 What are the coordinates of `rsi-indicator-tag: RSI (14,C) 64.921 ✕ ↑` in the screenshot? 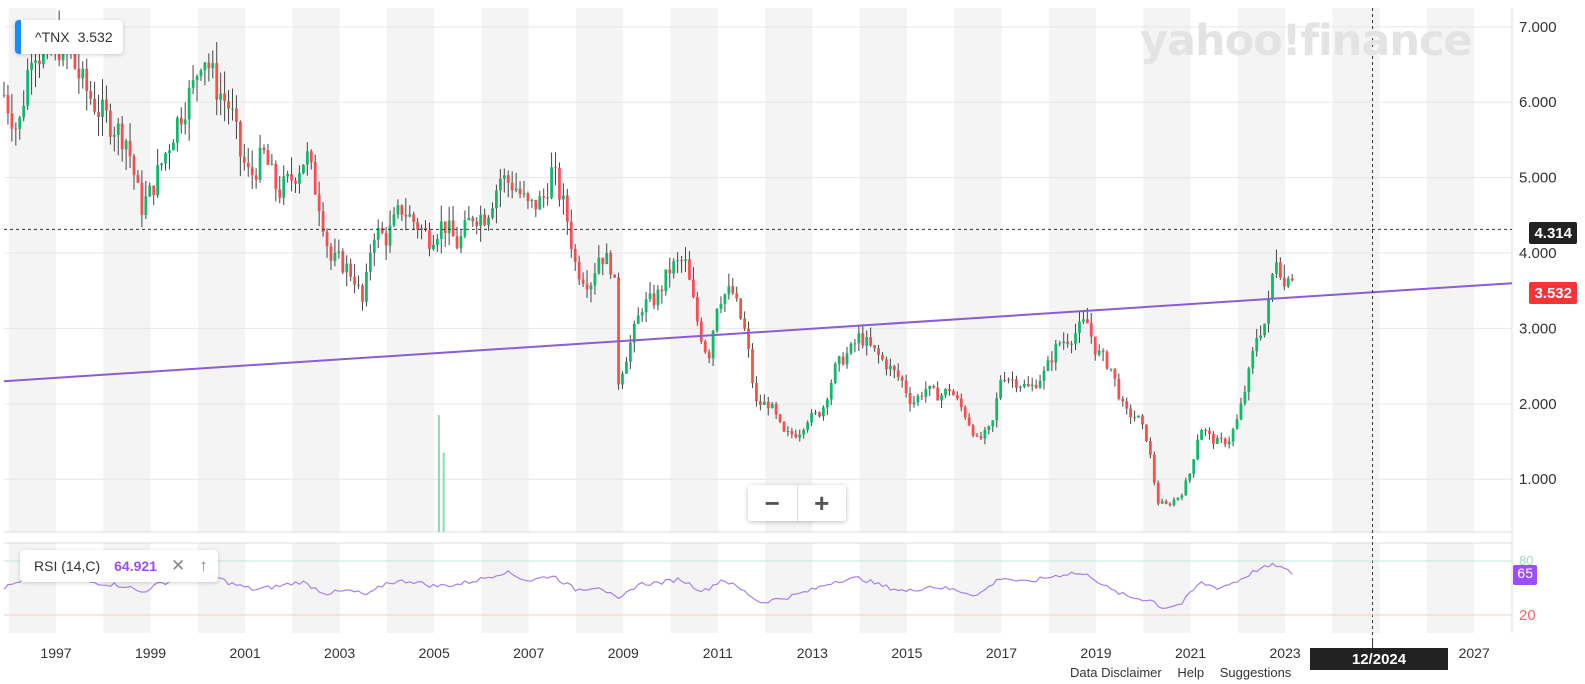 It's located at (119, 566).